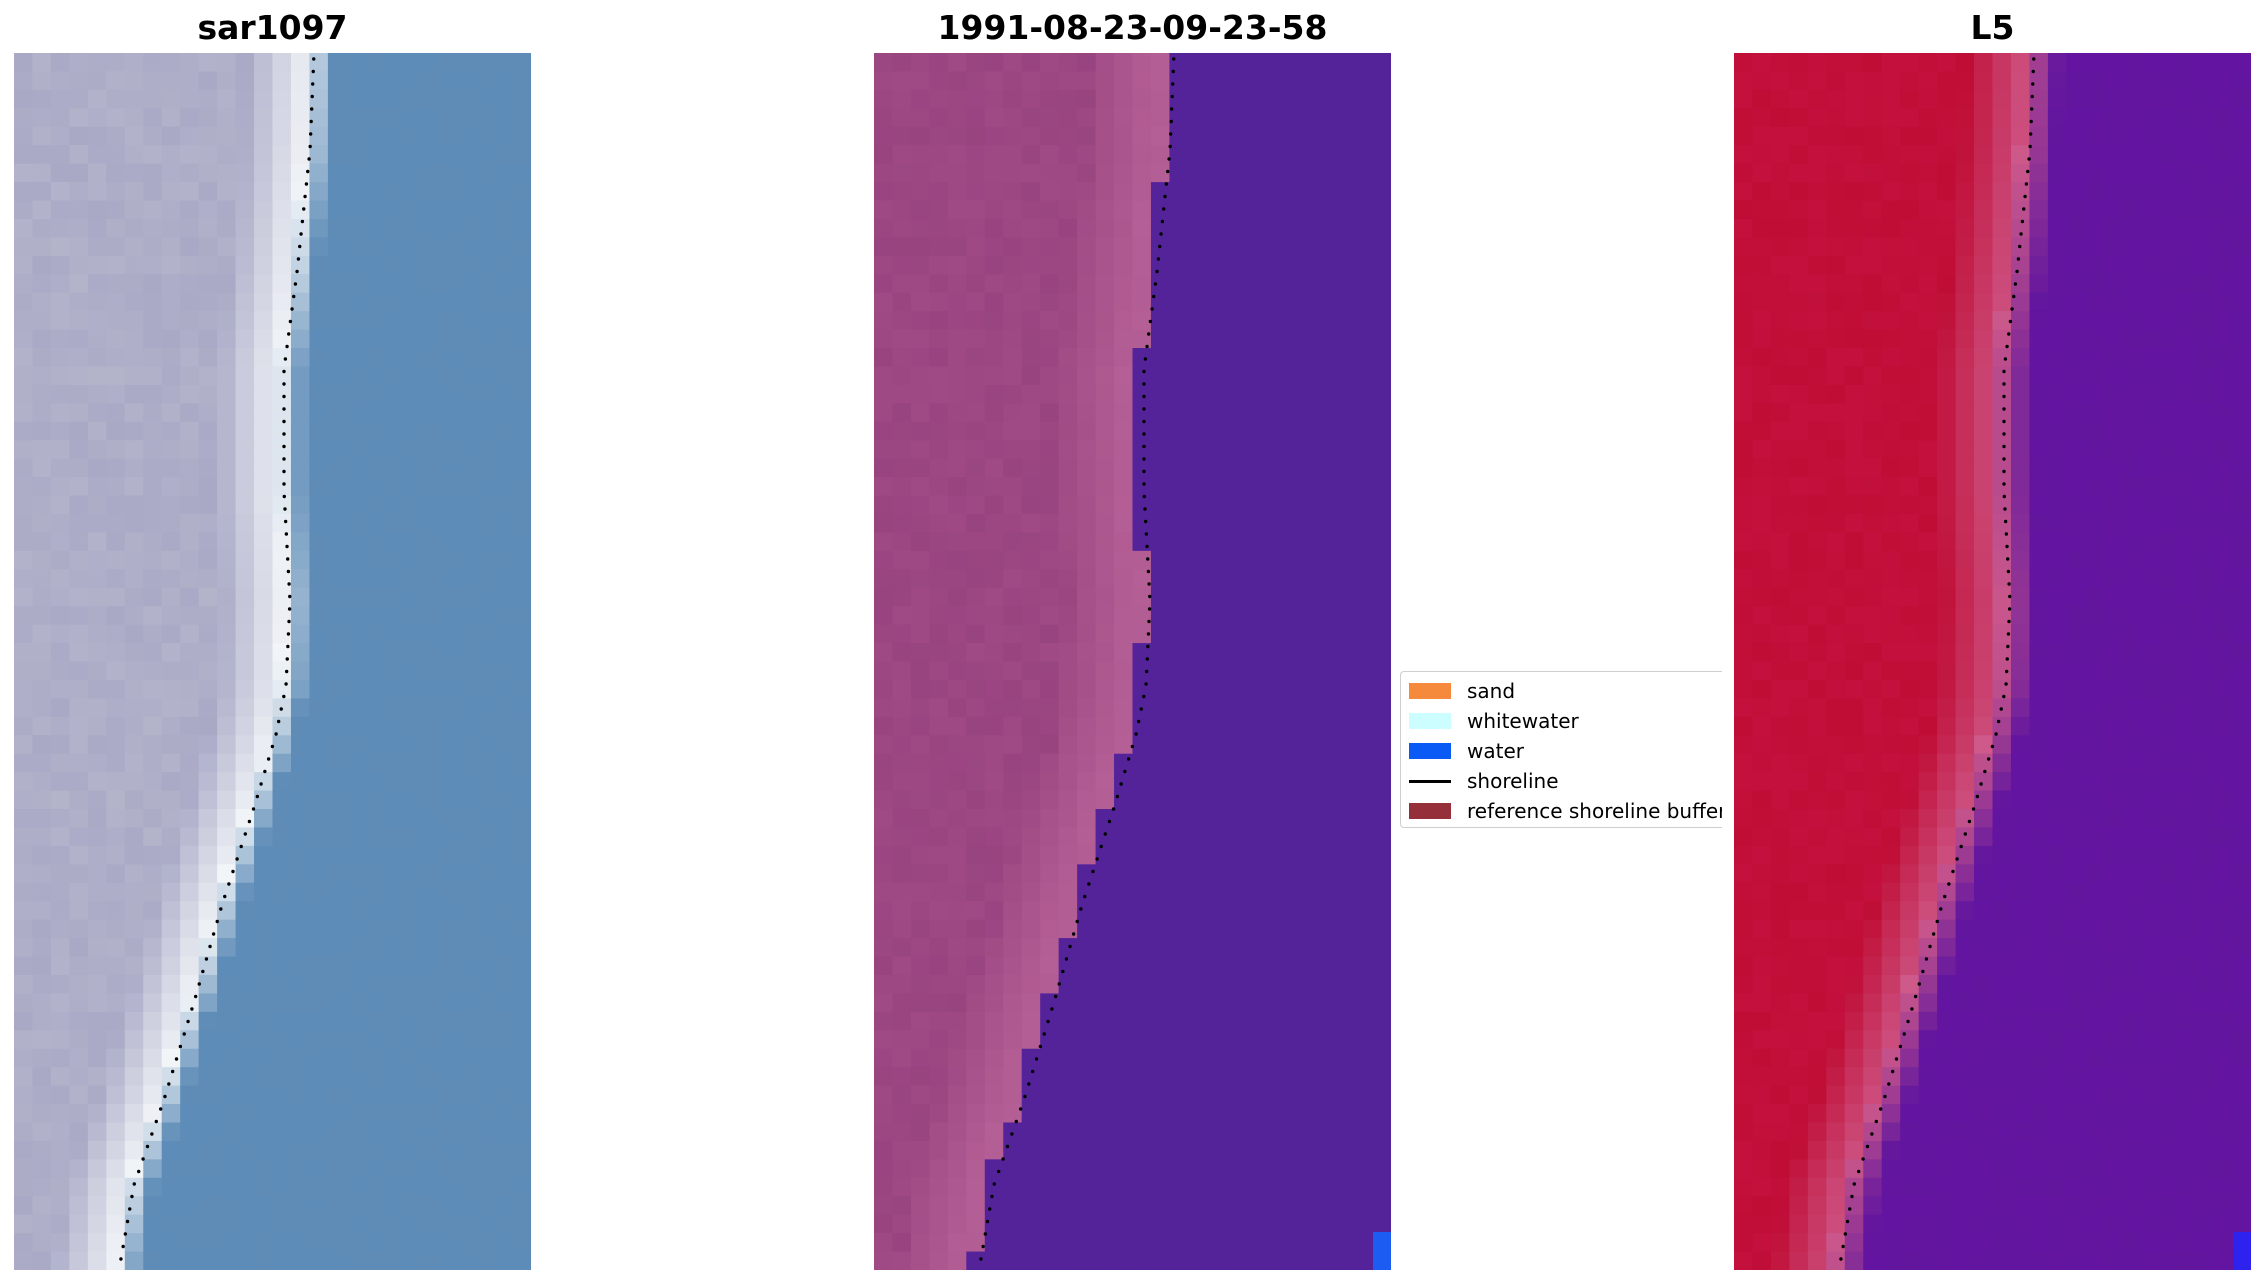  What do you see at coordinates (1495, 751) in the screenshot?
I see `legend-label-water: water` at bounding box center [1495, 751].